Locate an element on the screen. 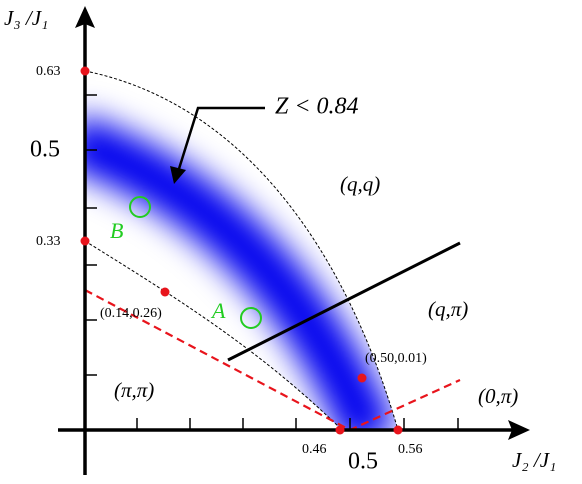 Image resolution: width=582 pixels, height=484 pixels. x-arrow is located at coordinates (519, 430).